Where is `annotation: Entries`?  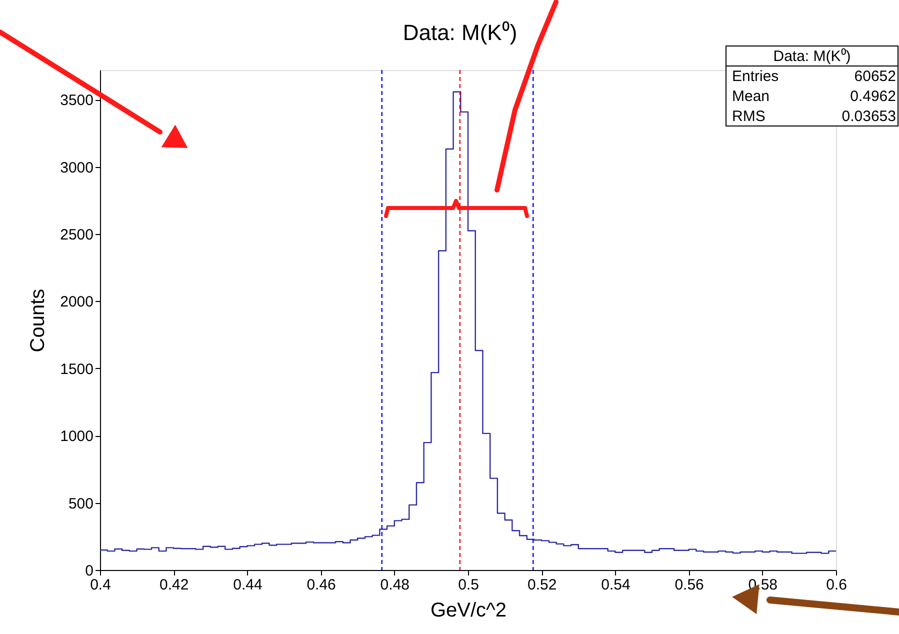 annotation: Entries is located at coordinates (755, 76).